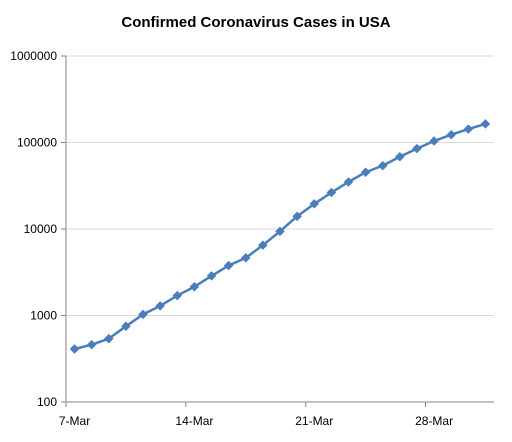 This screenshot has height=442, width=512. I want to click on y-tick-label: 100000, so click(37, 143).